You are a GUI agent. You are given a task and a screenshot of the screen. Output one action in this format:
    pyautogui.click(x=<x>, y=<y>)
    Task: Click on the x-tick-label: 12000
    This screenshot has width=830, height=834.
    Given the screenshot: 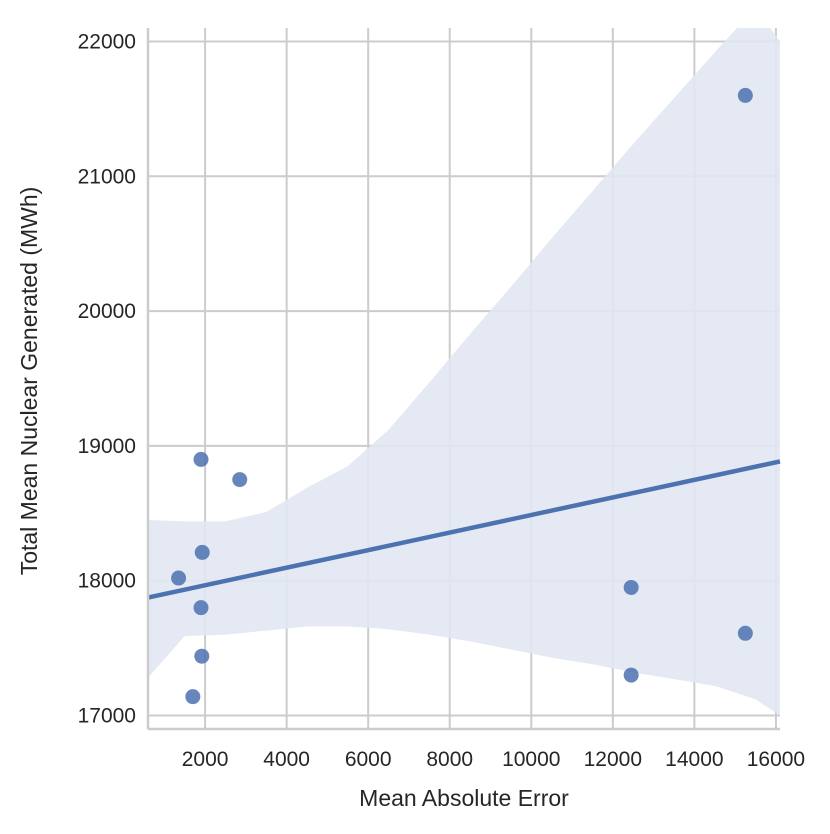 What is the action you would take?
    pyautogui.click(x=613, y=759)
    